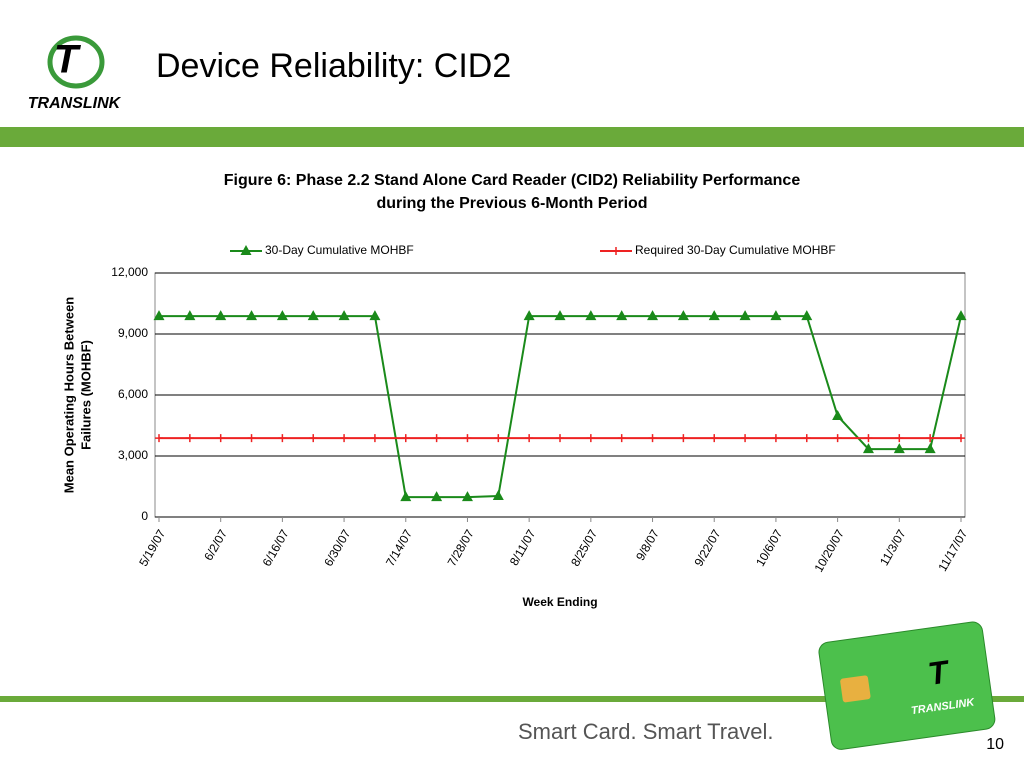  I want to click on x-tick-label: 7/14/07, so click(399, 548).